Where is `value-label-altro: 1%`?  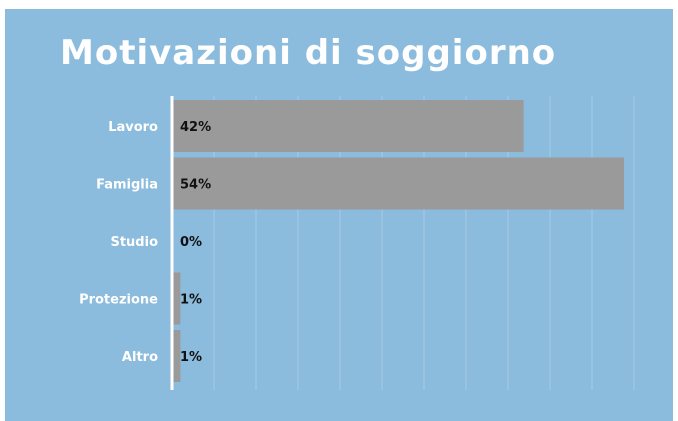 value-label-altro: 1% is located at coordinates (191, 357).